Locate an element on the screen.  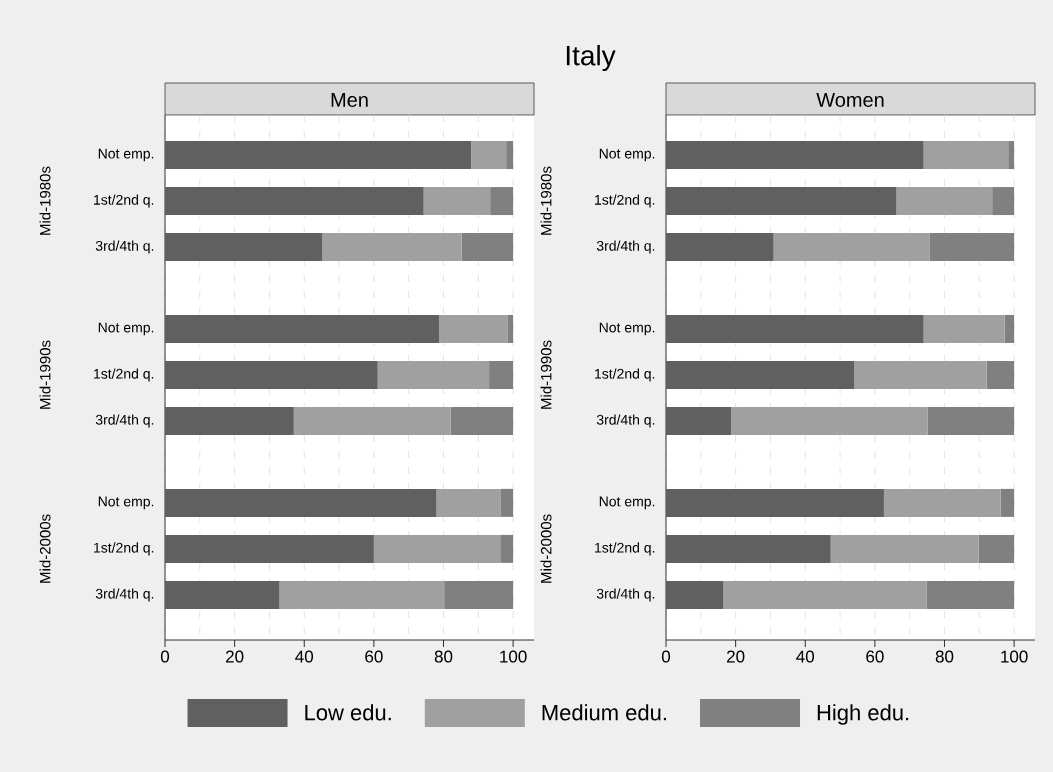
legend-label: High edu. is located at coordinates (863, 714).